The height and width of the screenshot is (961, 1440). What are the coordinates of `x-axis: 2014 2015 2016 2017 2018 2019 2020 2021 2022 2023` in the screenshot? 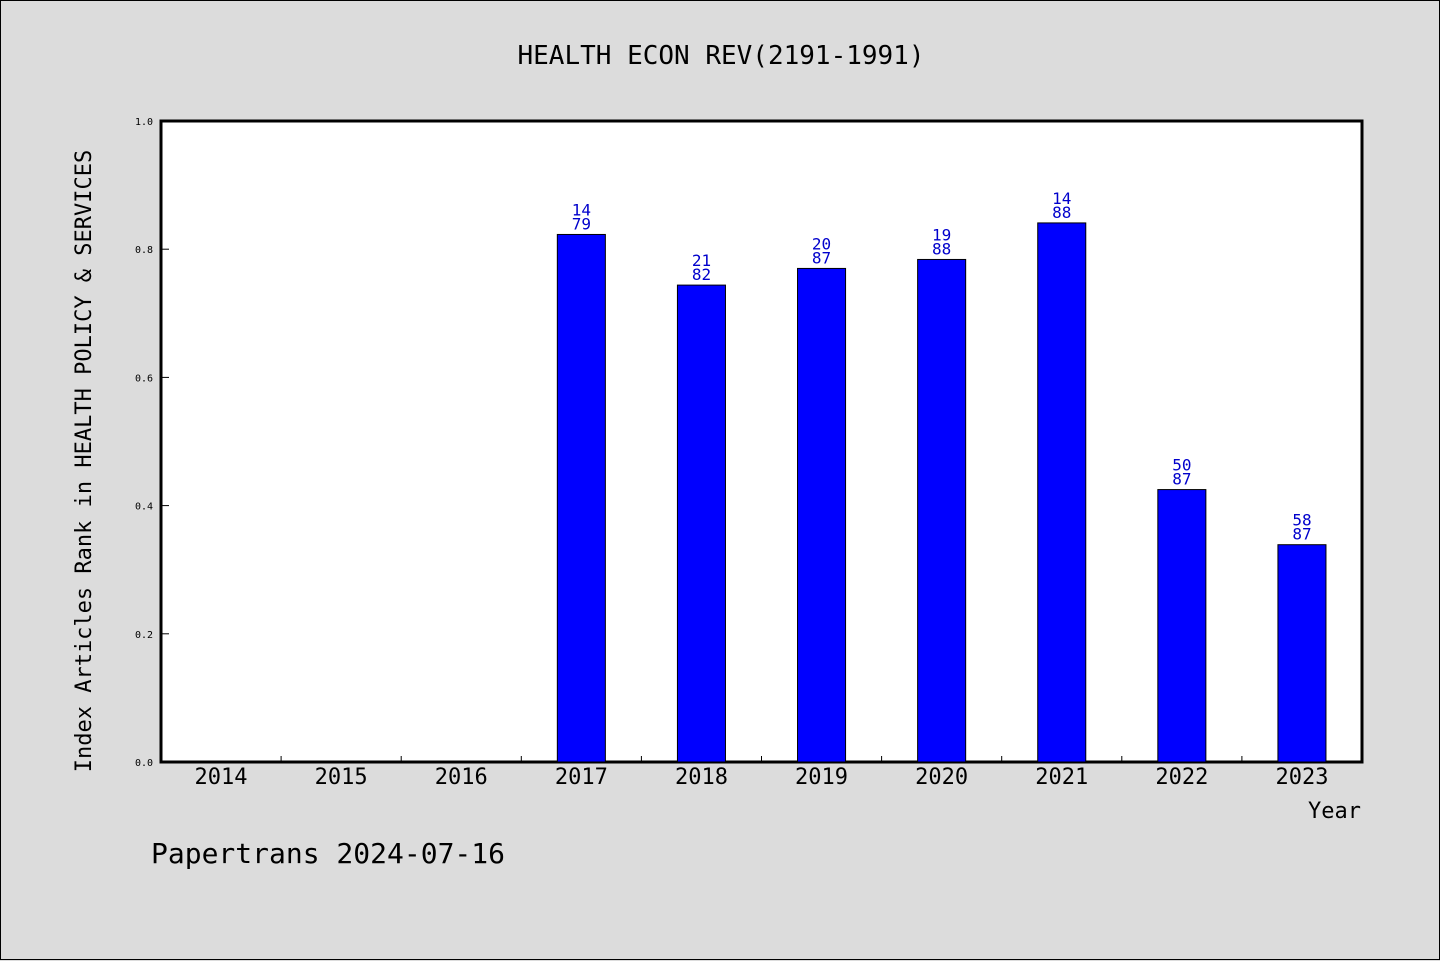 It's located at (761, 773).